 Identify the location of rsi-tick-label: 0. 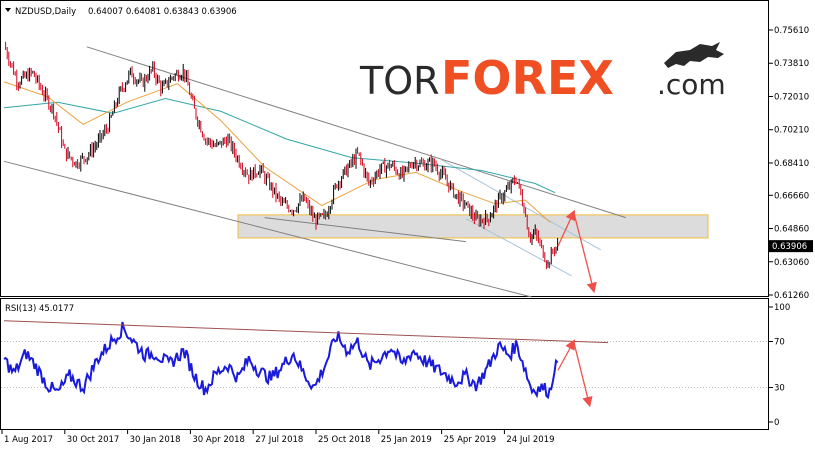
(776, 423).